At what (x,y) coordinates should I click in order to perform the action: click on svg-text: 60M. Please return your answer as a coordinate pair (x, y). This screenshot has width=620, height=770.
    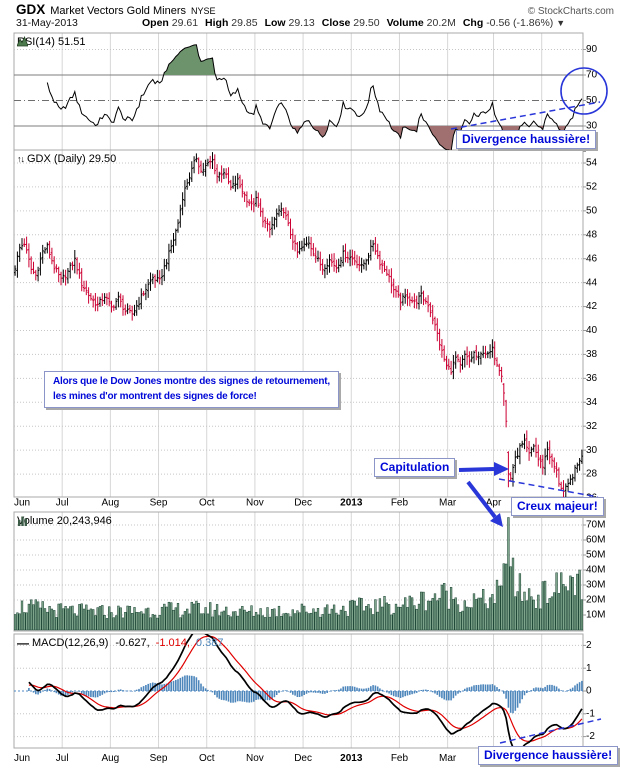
    Looking at the image, I should click on (595, 540).